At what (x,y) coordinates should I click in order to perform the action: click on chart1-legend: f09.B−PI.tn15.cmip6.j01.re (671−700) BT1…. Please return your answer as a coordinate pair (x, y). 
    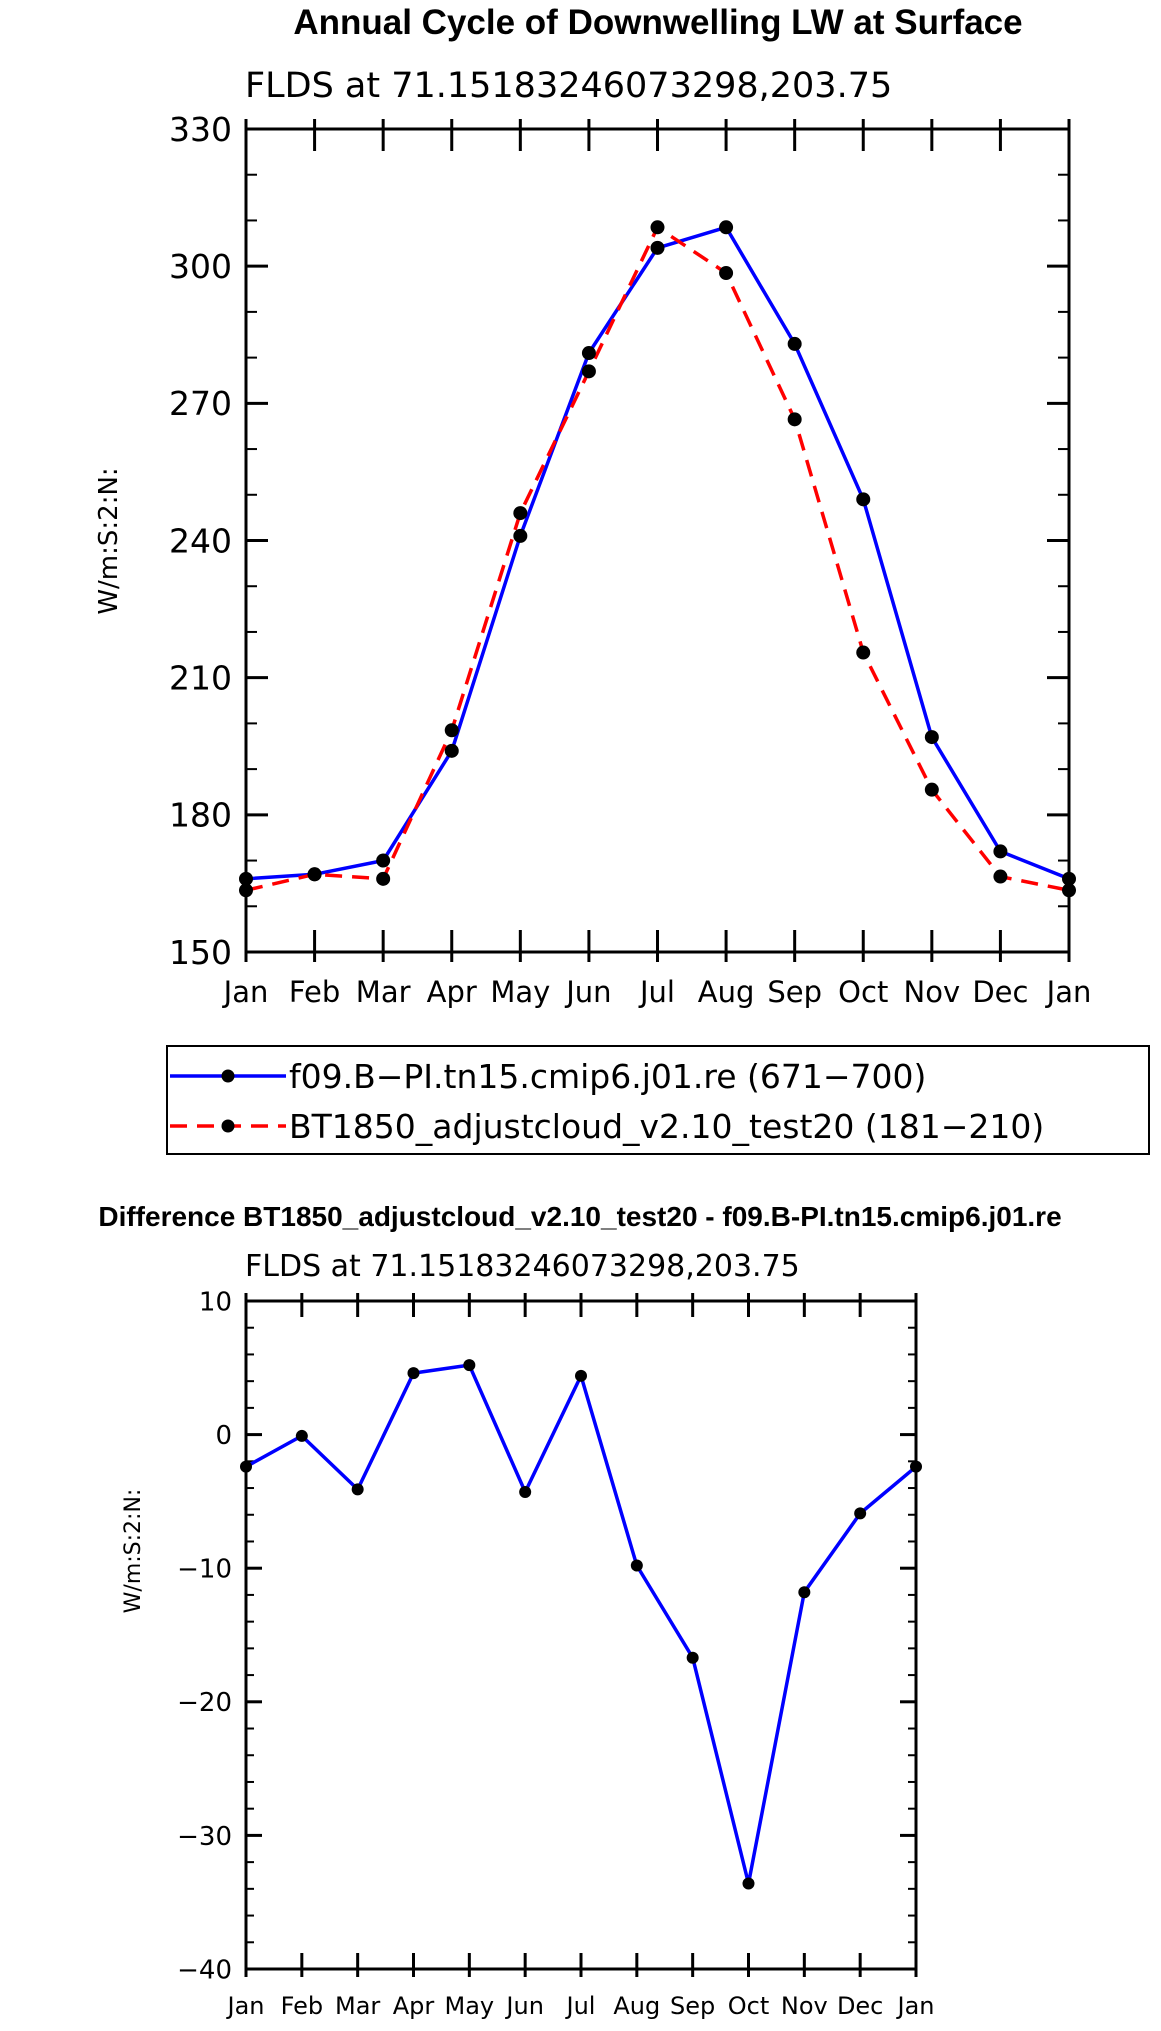
    Looking at the image, I should click on (658, 1100).